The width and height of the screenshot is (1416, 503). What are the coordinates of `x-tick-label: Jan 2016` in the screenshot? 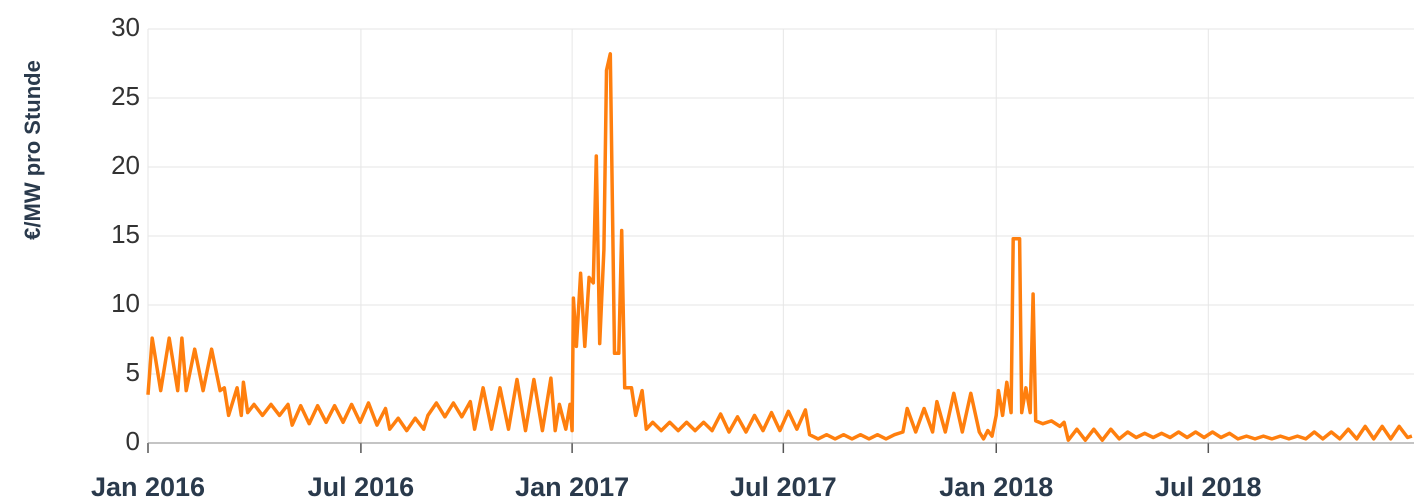 It's located at (148, 487).